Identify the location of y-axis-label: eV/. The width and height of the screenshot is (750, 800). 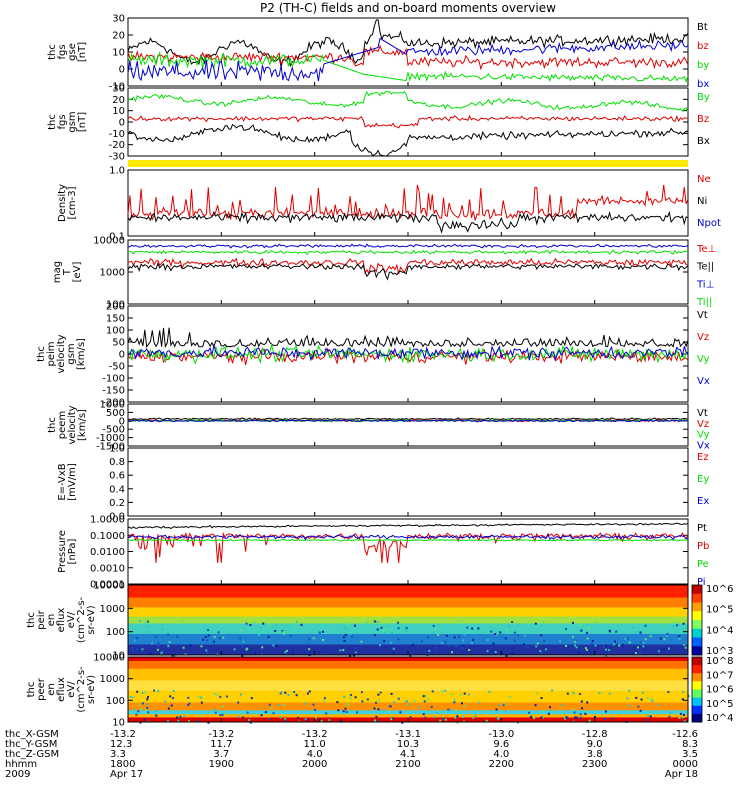
(71, 619).